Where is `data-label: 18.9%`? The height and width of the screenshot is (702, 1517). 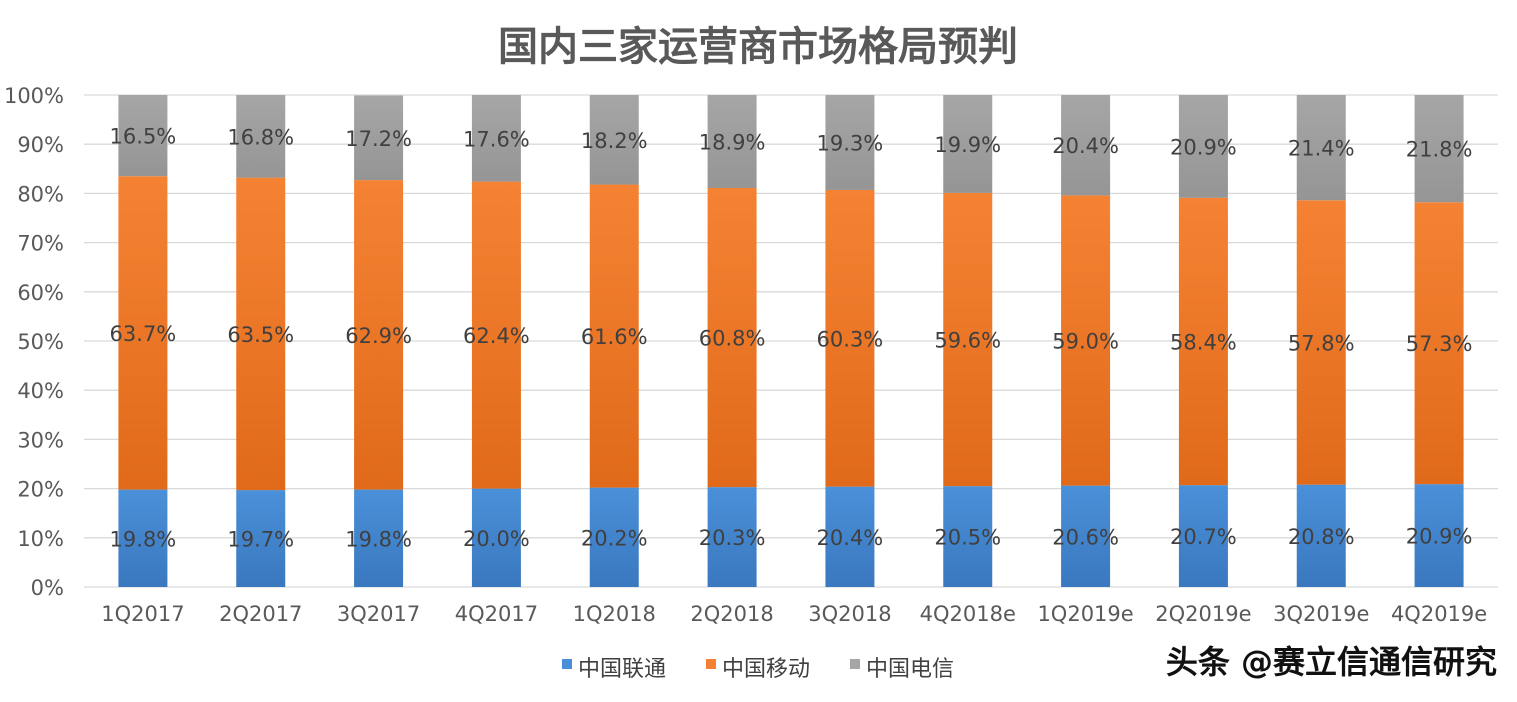
data-label: 18.9% is located at coordinates (732, 142).